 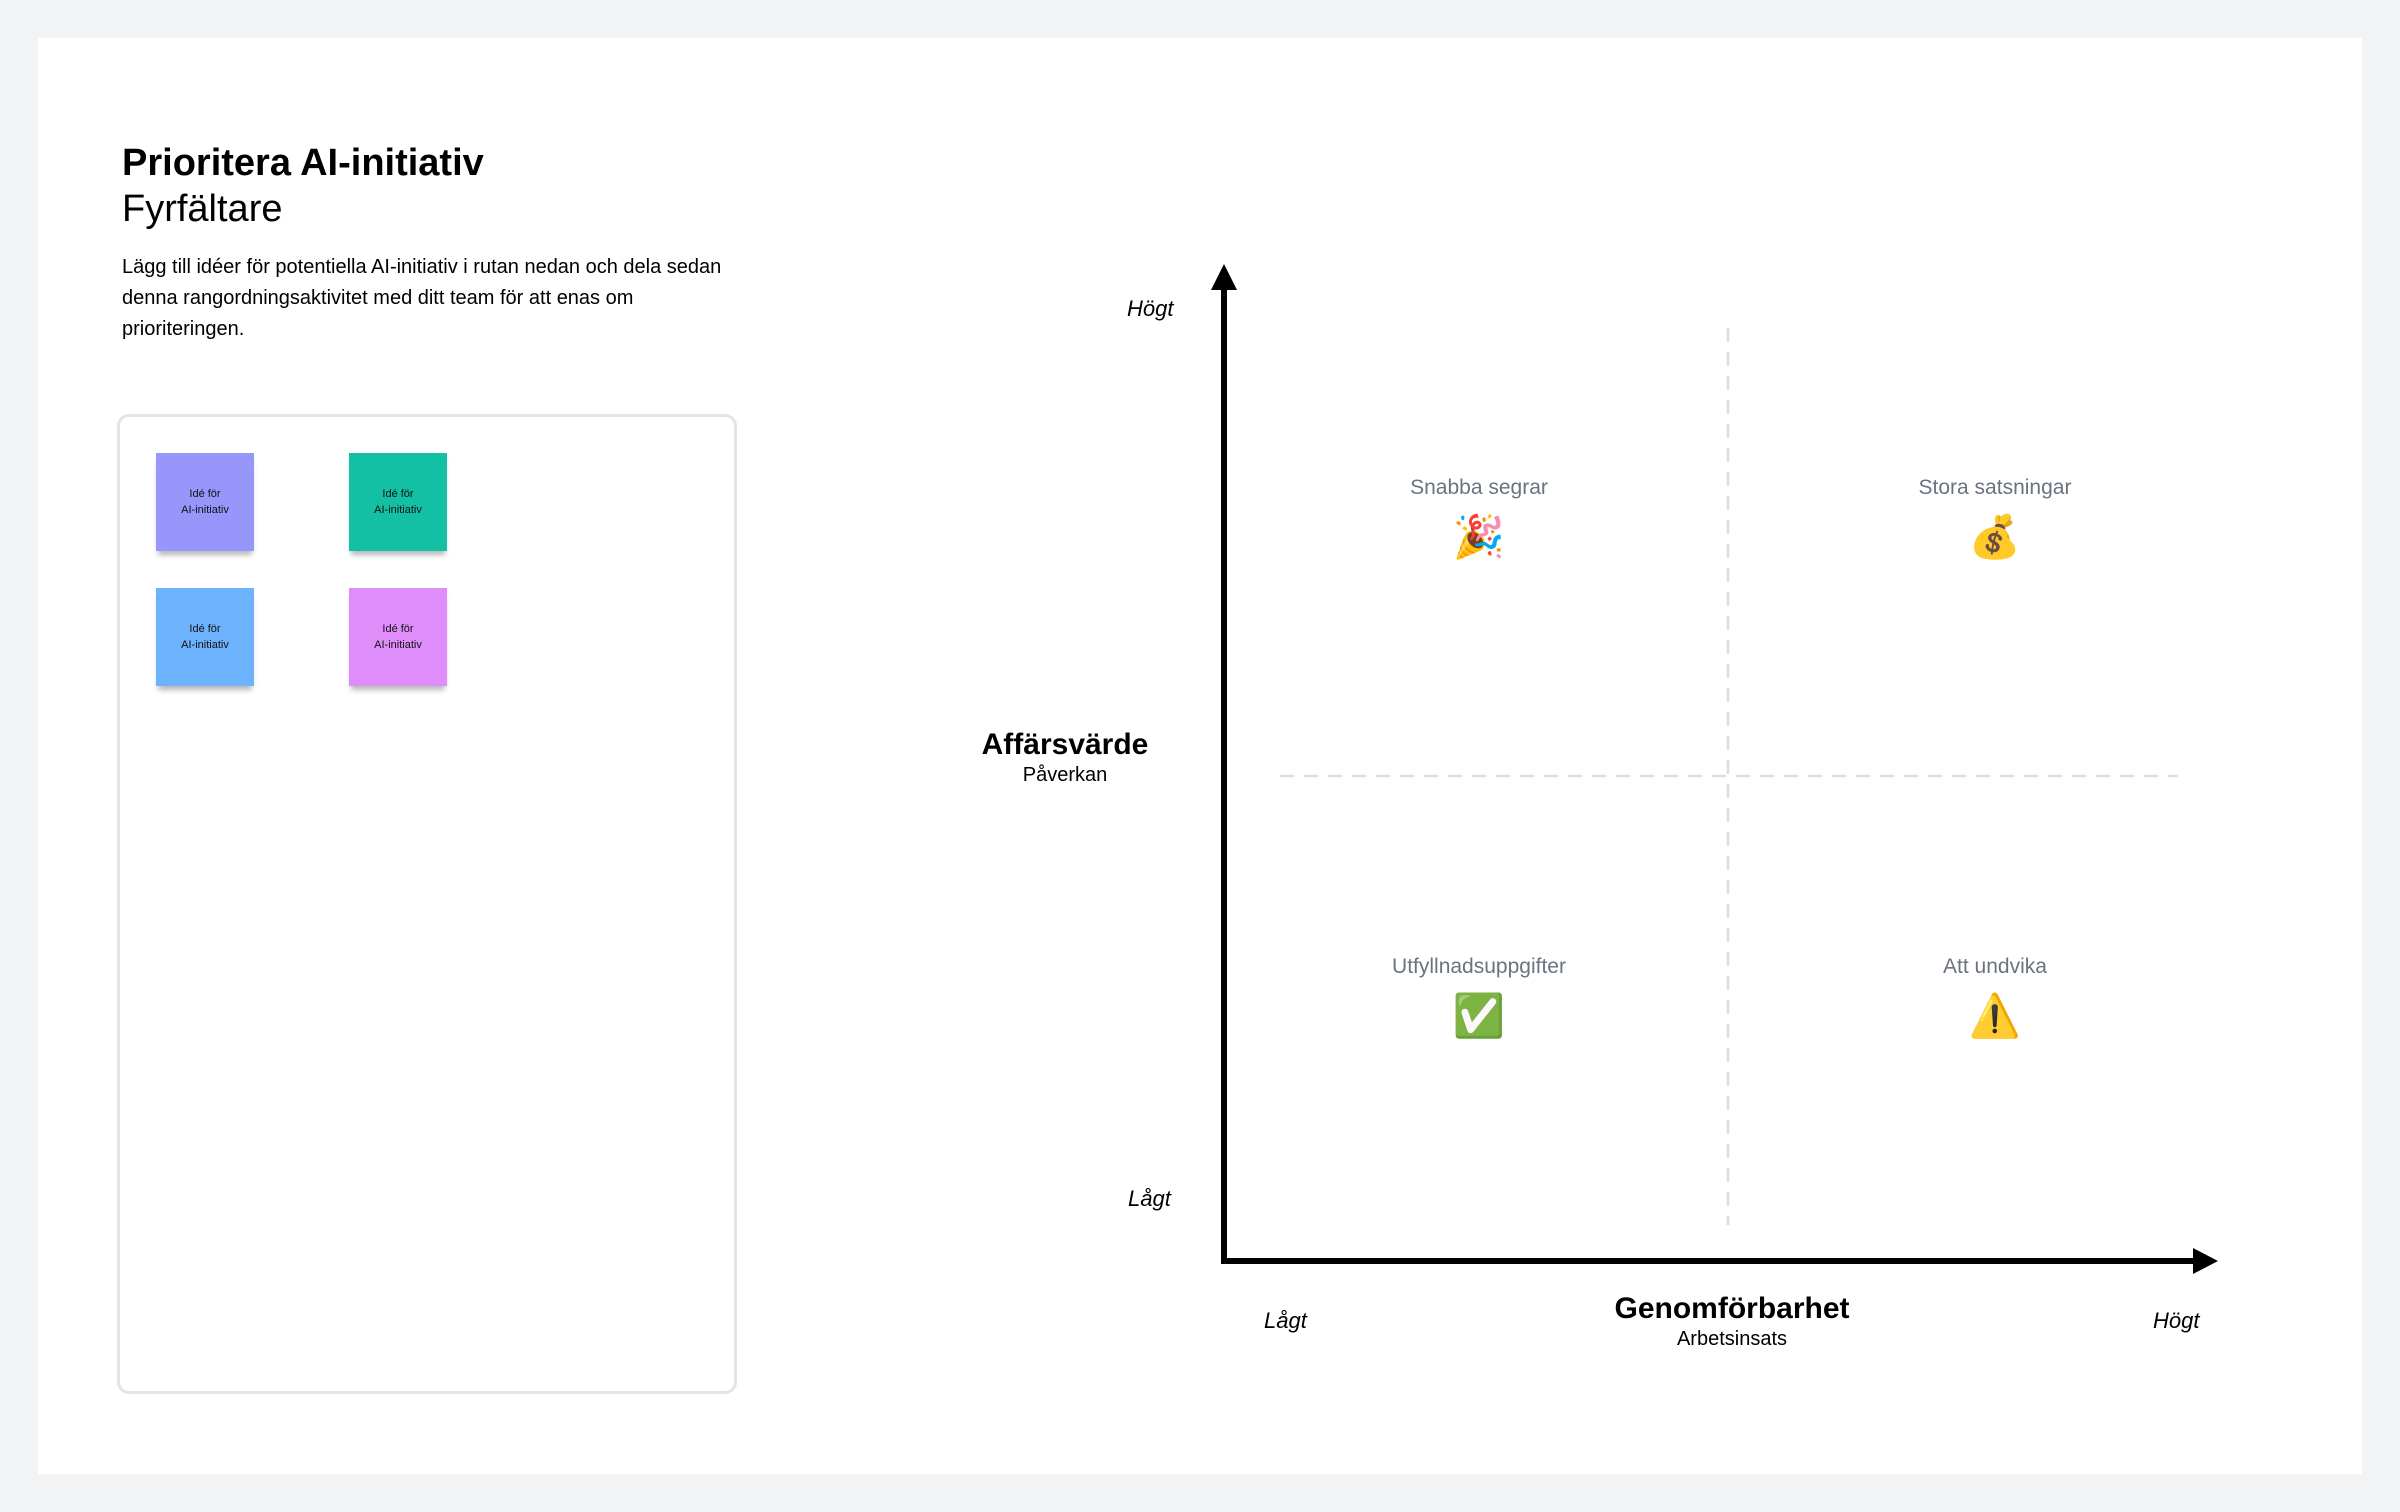 I want to click on quadrant-top-right: Stora satsningar 💰, so click(x=1995, y=519).